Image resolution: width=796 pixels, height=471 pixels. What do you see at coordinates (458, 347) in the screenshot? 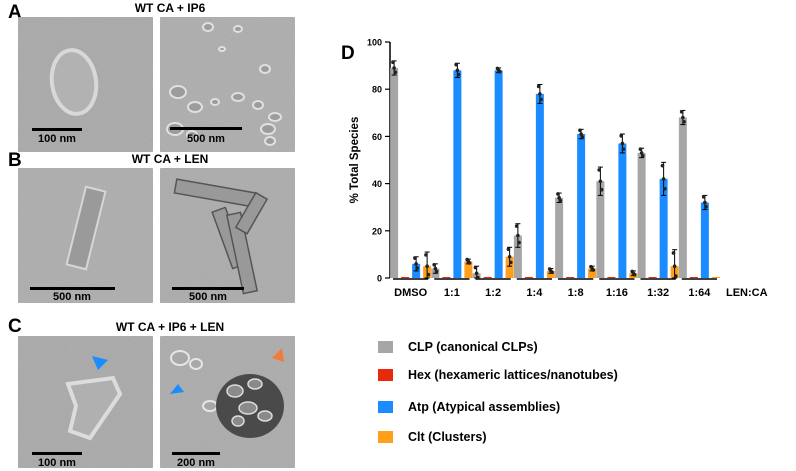
I see `legend-item-clp: CLP (canonical CLPs)` at bounding box center [458, 347].